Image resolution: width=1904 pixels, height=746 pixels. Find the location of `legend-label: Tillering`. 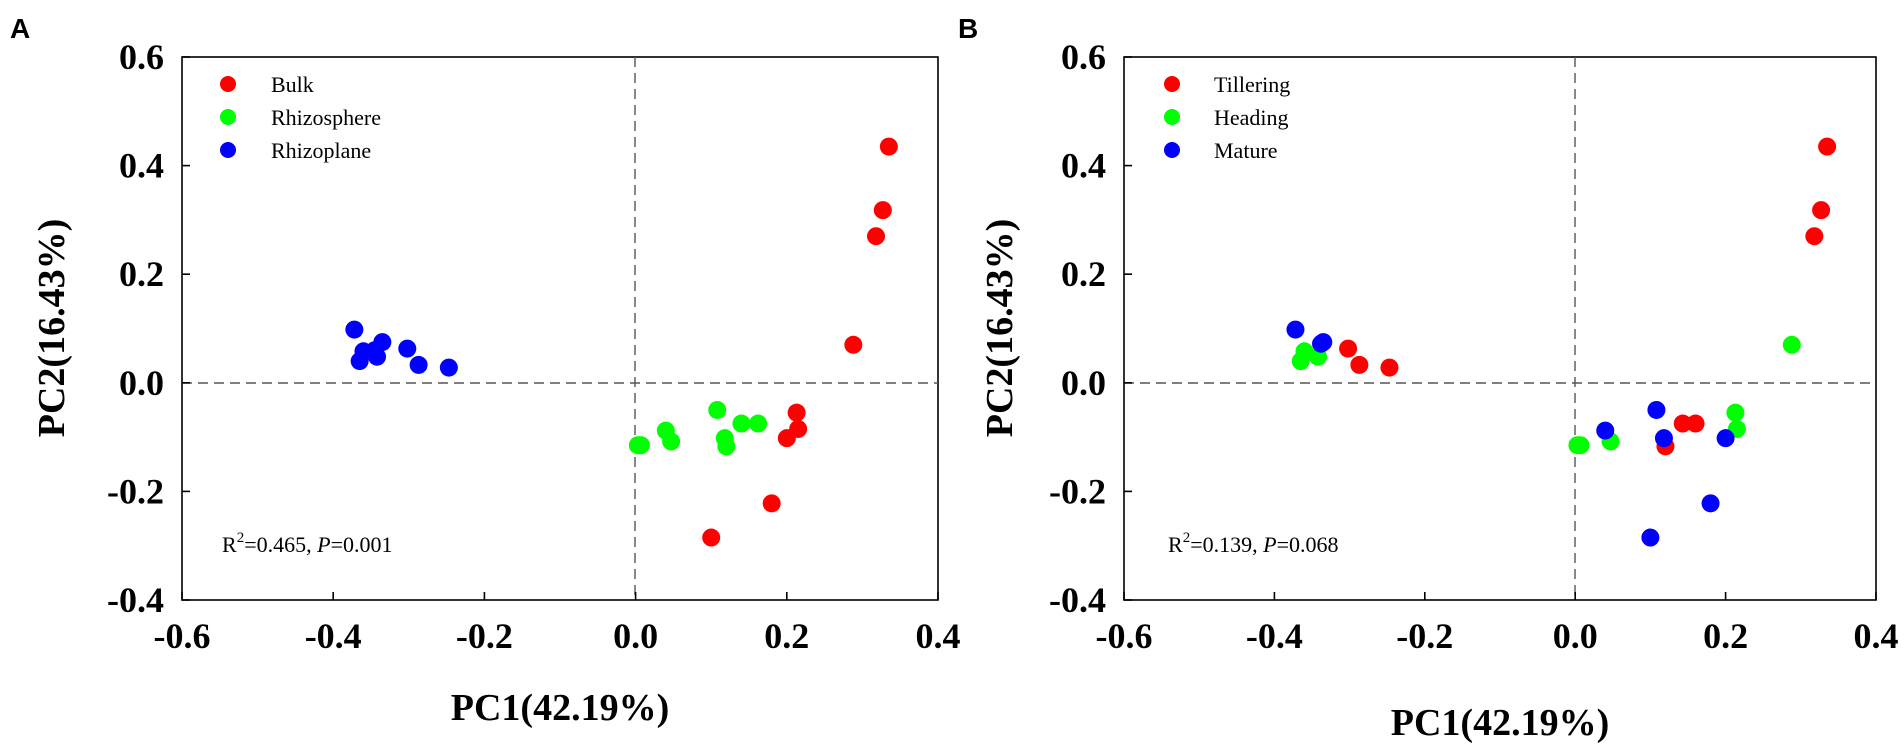

legend-label: Tillering is located at coordinates (1252, 84).